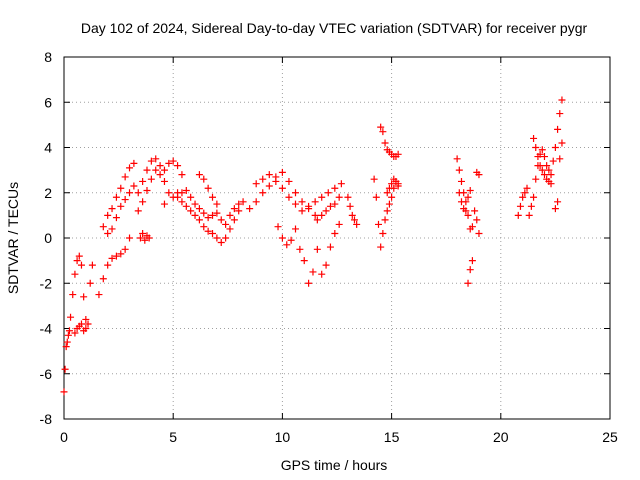 The height and width of the screenshot is (480, 640). Describe the element at coordinates (339, 437) in the screenshot. I see `x-tick-labels: 0 5 10 15 20 25` at that location.